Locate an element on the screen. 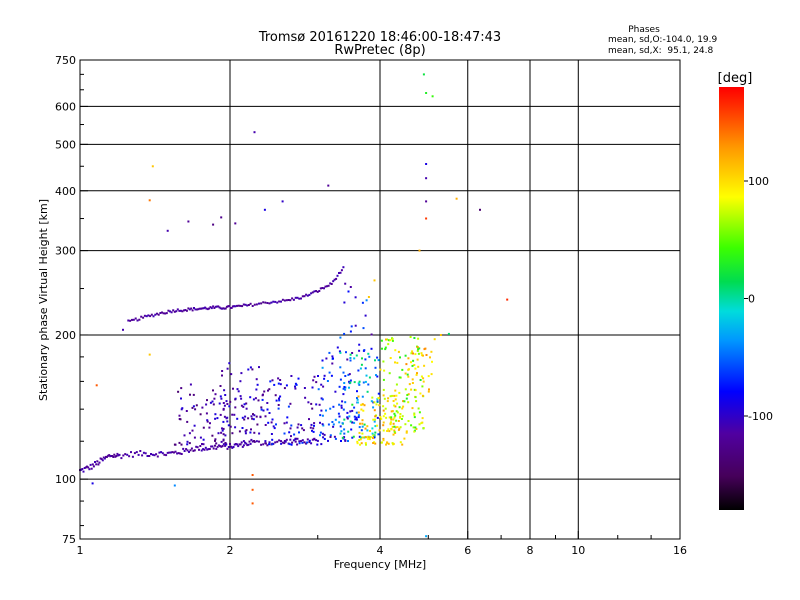  colorbar-tick-label: 0 is located at coordinates (751, 299).